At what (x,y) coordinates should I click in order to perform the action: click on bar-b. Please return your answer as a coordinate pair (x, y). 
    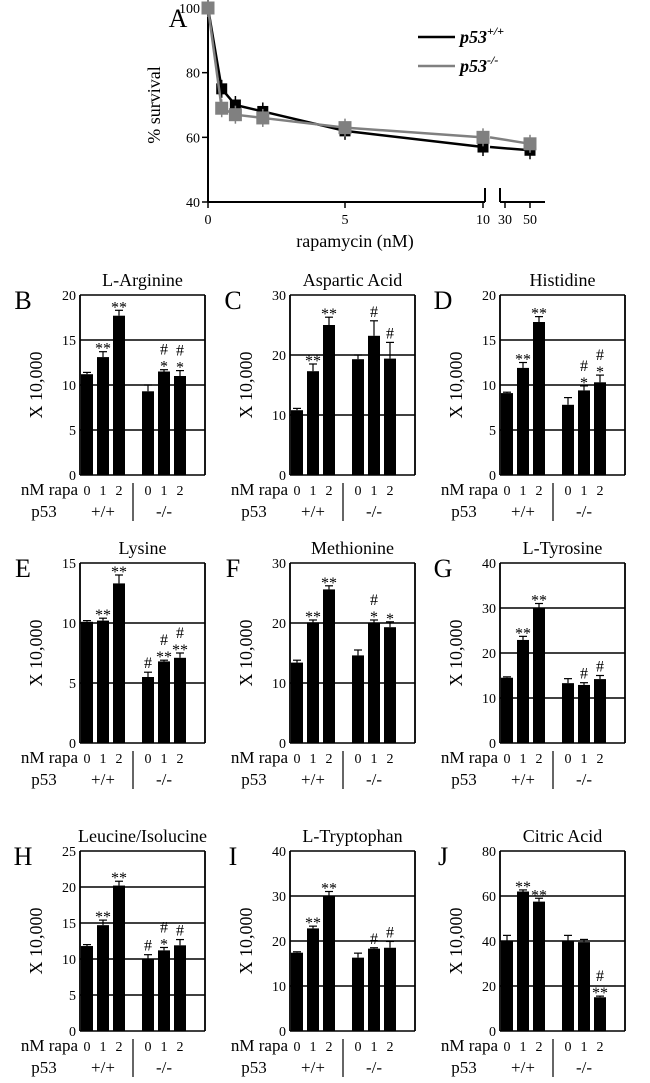
    Looking at the image, I should click on (87, 424).